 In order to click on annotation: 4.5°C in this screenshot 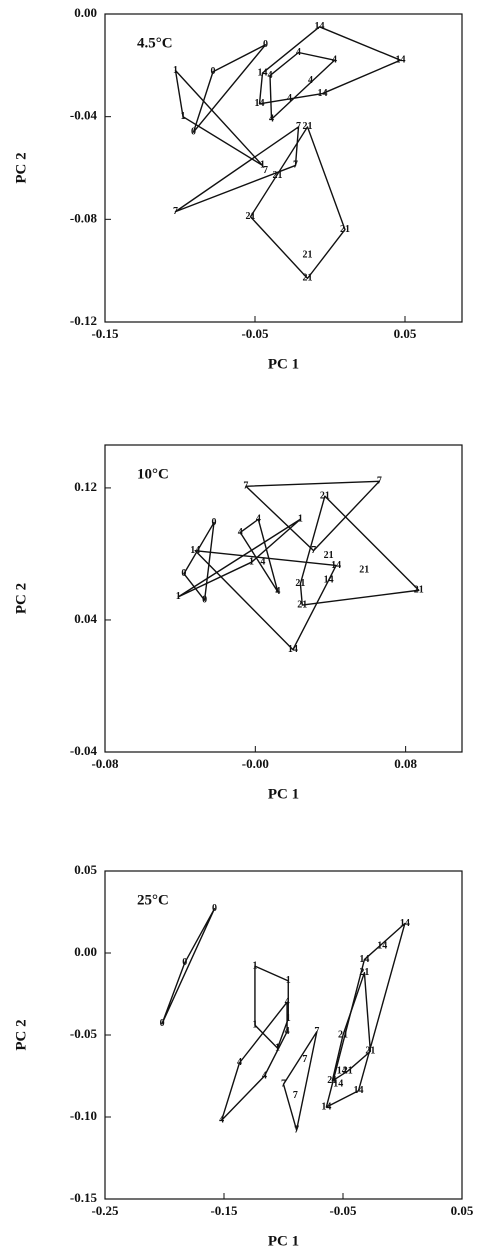, I will do `click(155, 43)`.